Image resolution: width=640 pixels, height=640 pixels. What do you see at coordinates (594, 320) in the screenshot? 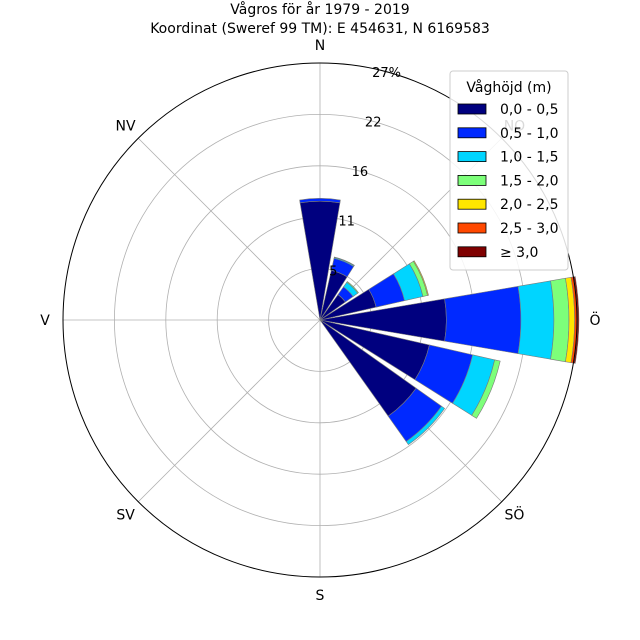
I see `direction-label: Ö` at bounding box center [594, 320].